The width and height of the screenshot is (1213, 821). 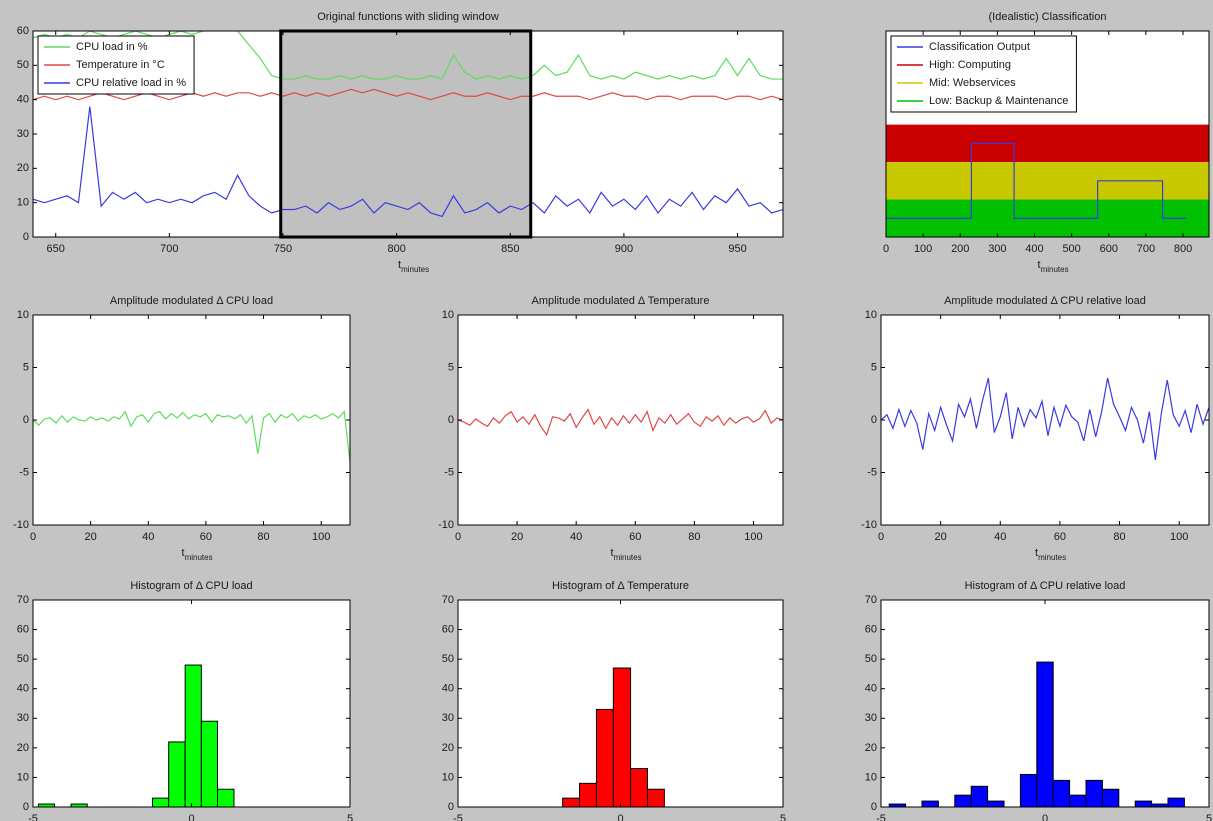 I want to click on x-tick-label: 900, so click(x=624, y=249).